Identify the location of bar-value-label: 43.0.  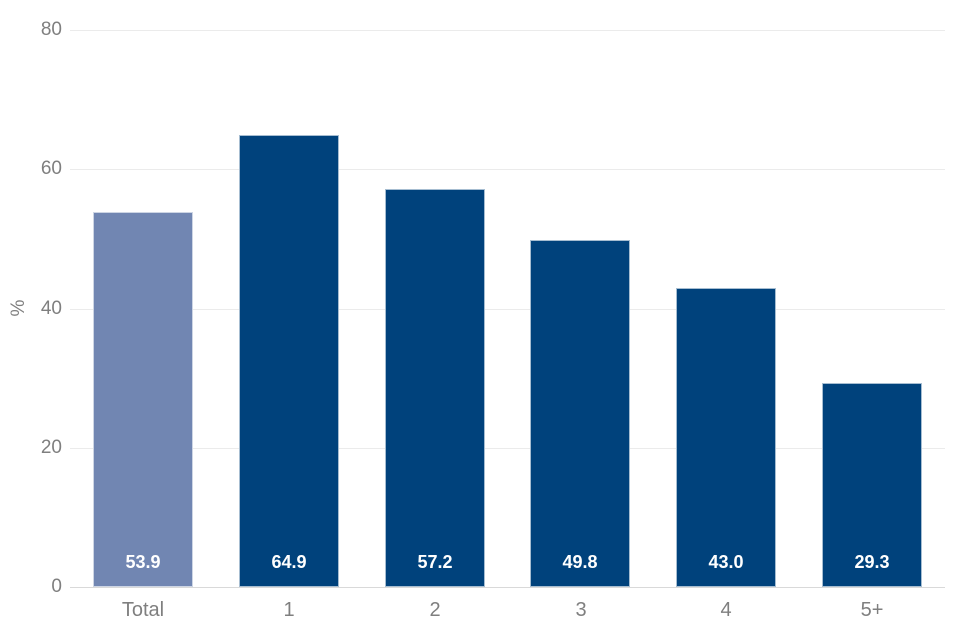
(726, 562).